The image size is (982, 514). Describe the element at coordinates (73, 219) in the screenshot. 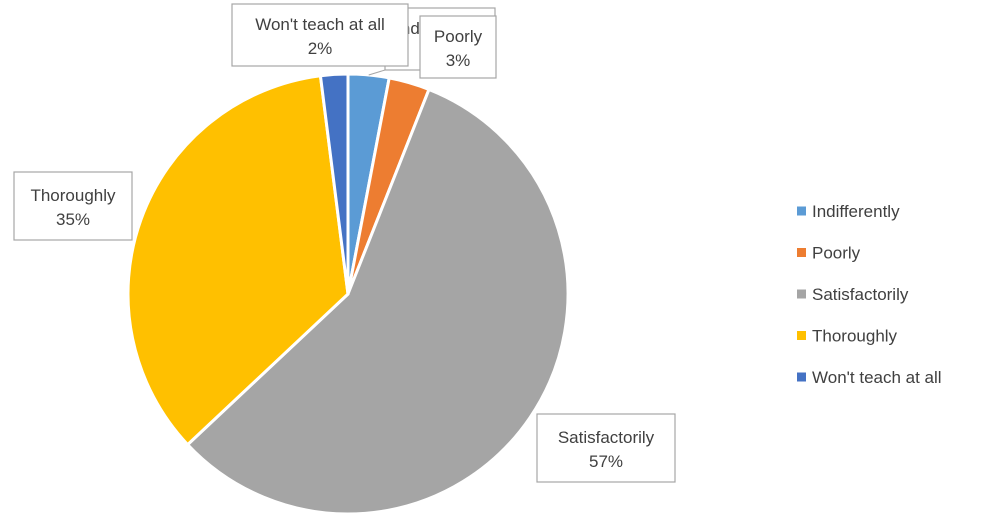

I see `callout-value-label: 35%` at that location.